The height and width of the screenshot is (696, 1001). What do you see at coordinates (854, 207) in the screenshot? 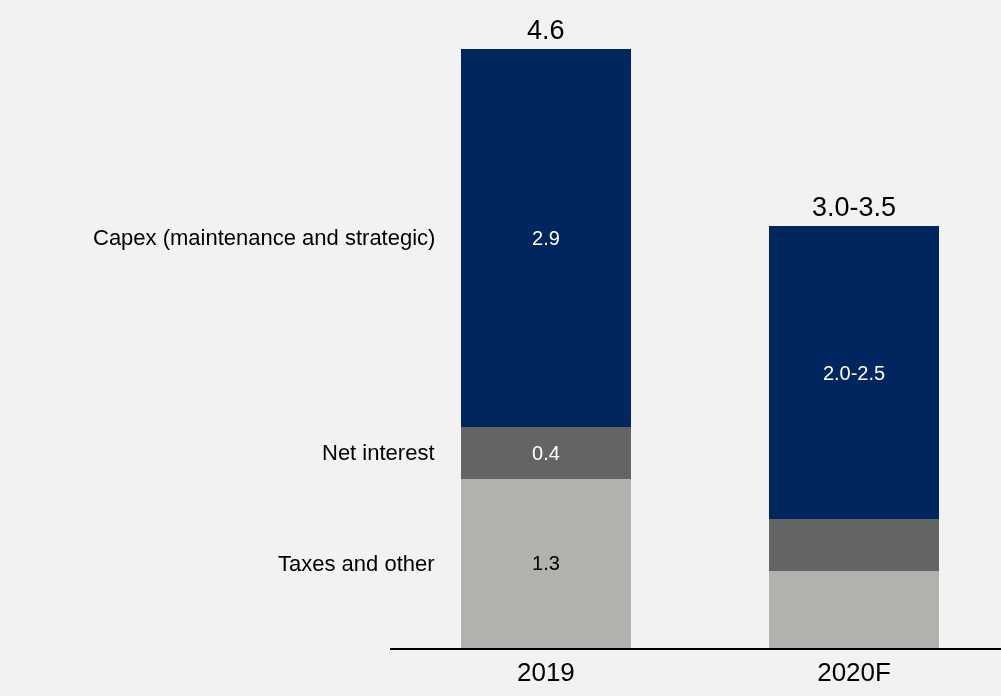
I see `total-label: 3.0-3.5` at bounding box center [854, 207].